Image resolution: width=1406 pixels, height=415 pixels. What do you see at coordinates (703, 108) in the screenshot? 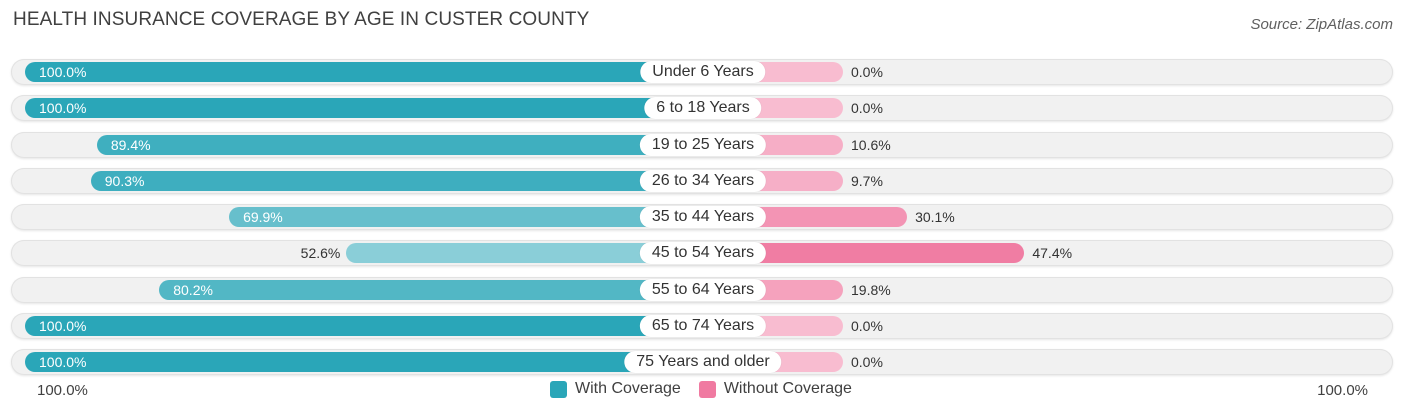
I see `category-label: 6 to 18 Years` at bounding box center [703, 108].